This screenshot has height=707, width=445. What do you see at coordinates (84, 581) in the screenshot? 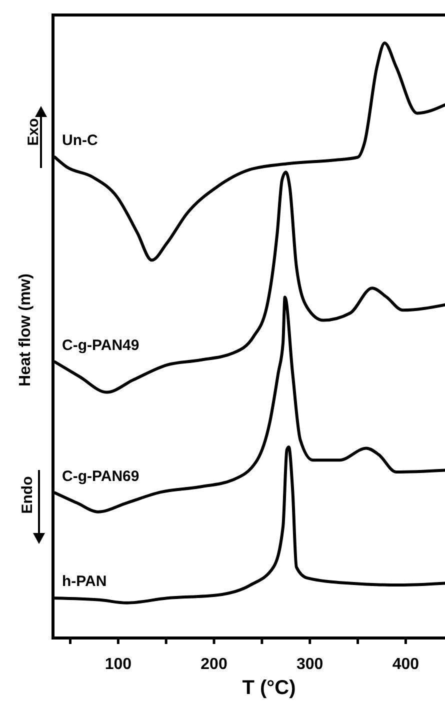
I see `series-label: h-PAN` at bounding box center [84, 581].